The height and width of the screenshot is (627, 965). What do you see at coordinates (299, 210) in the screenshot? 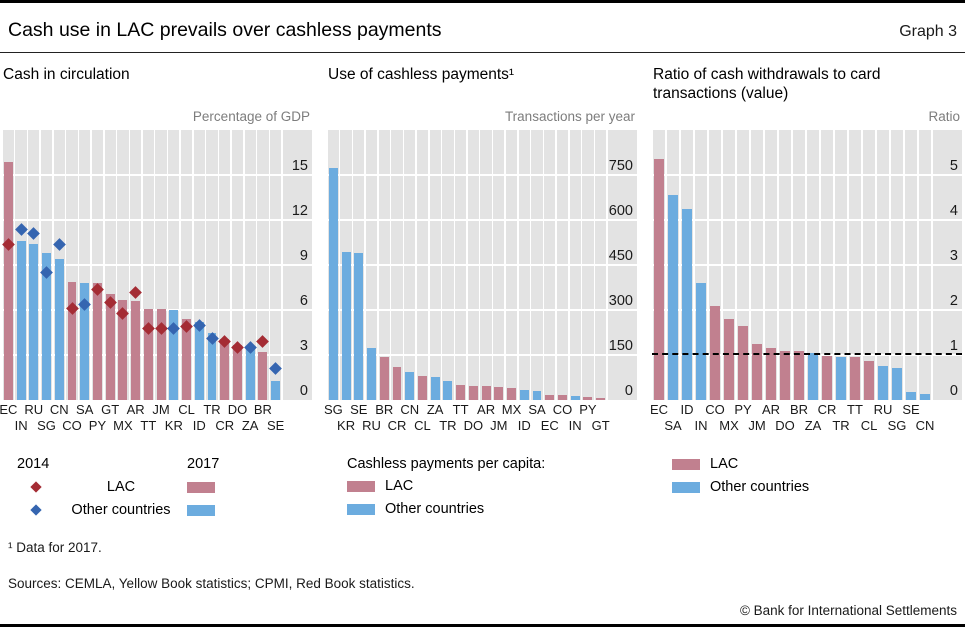
I see `y-tick-label: 12` at bounding box center [299, 210].